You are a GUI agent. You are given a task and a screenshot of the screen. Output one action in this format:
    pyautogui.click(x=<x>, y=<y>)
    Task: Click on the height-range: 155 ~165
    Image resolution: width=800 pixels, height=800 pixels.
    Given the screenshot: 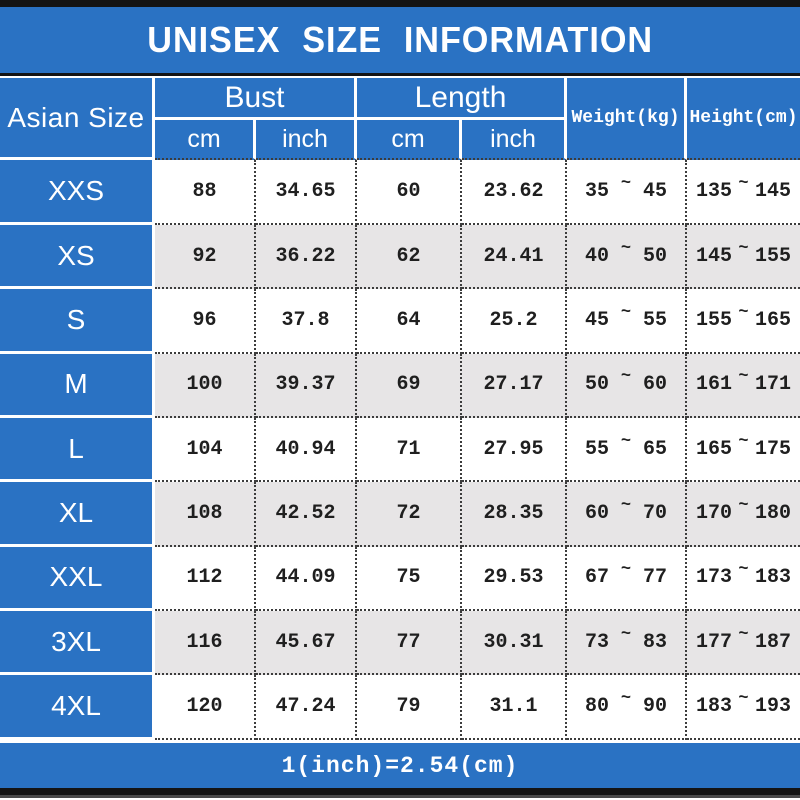 What is the action you would take?
    pyautogui.click(x=743, y=317)
    